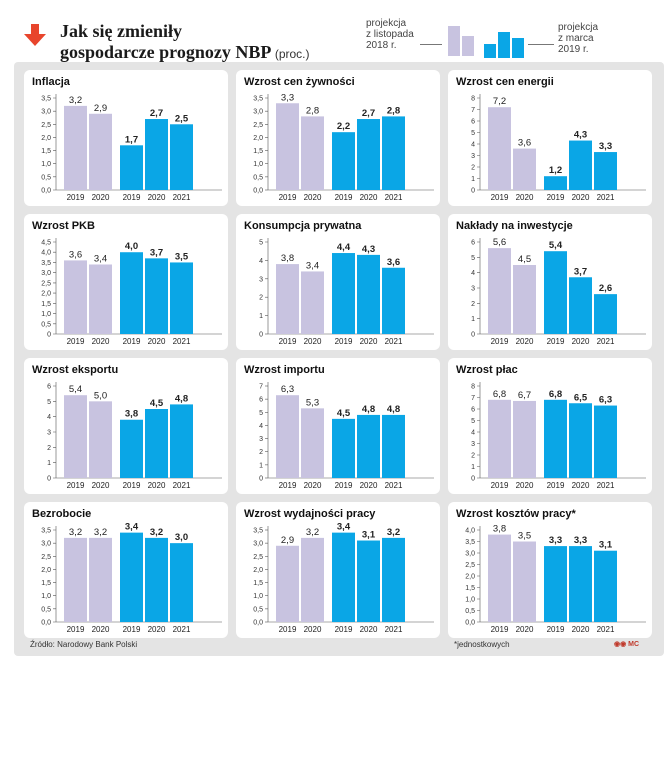 This screenshot has height=760, width=664. Describe the element at coordinates (49, 417) in the screenshot. I see `y-tick-label: 4` at that location.